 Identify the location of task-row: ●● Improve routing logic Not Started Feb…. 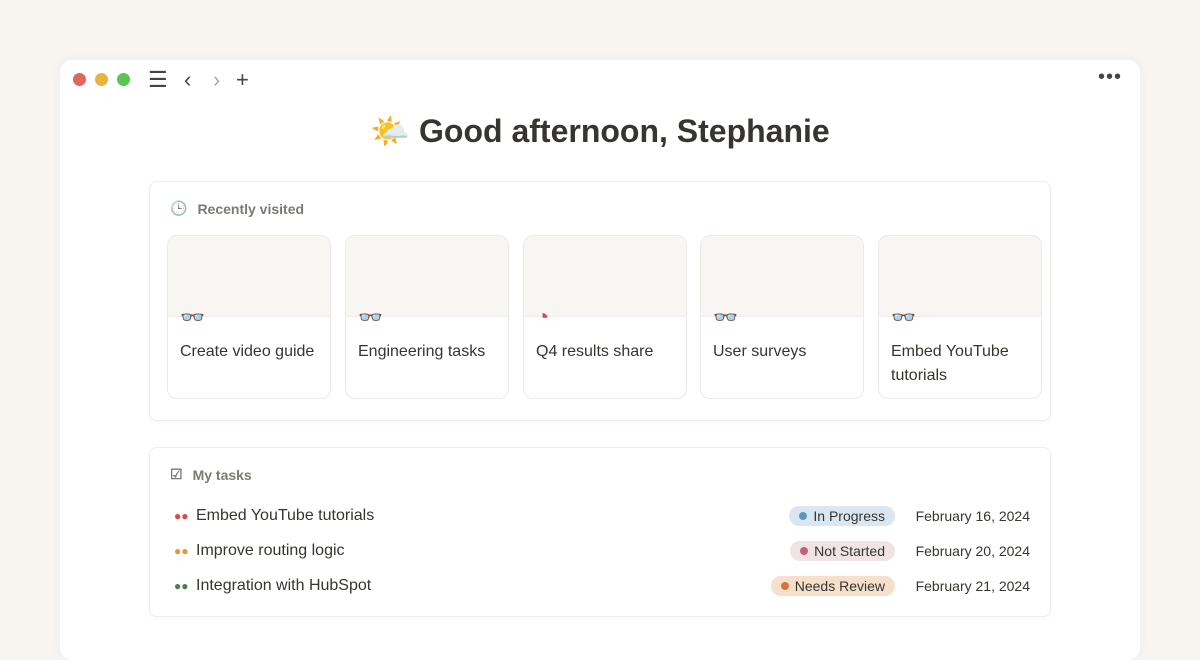
(602, 551).